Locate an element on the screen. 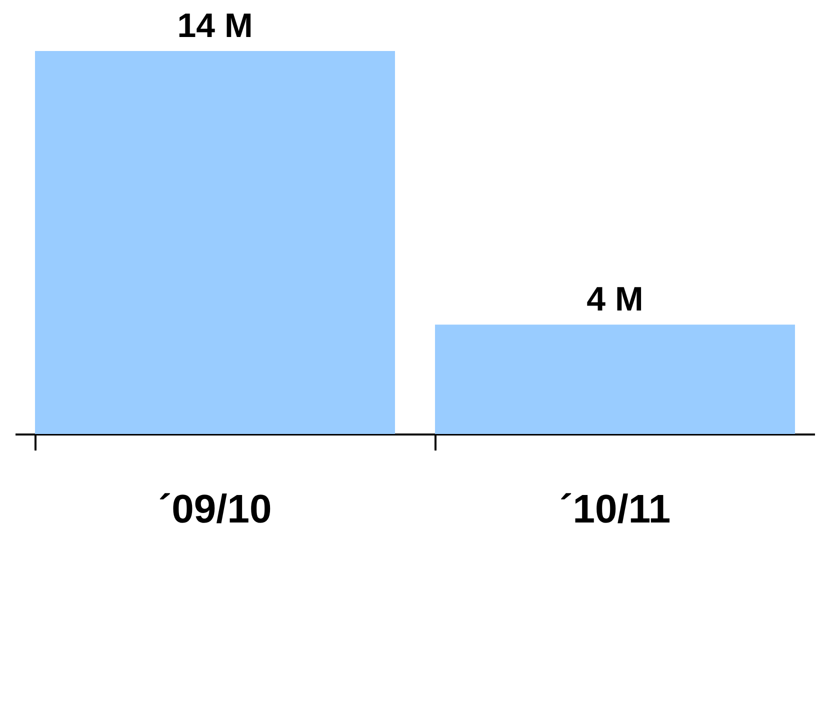  x-tick-label: ´10/11 is located at coordinates (615, 510).